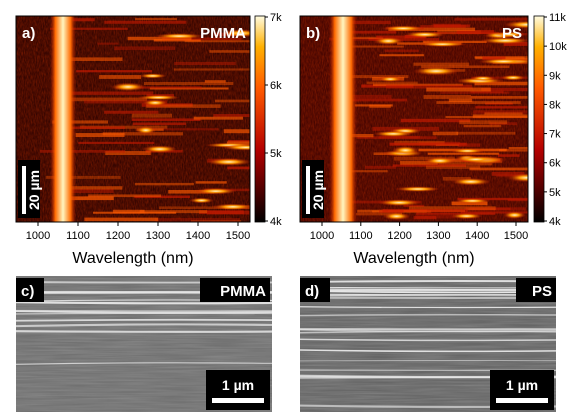  I want to click on panel-a-material: PMMA, so click(223, 33).